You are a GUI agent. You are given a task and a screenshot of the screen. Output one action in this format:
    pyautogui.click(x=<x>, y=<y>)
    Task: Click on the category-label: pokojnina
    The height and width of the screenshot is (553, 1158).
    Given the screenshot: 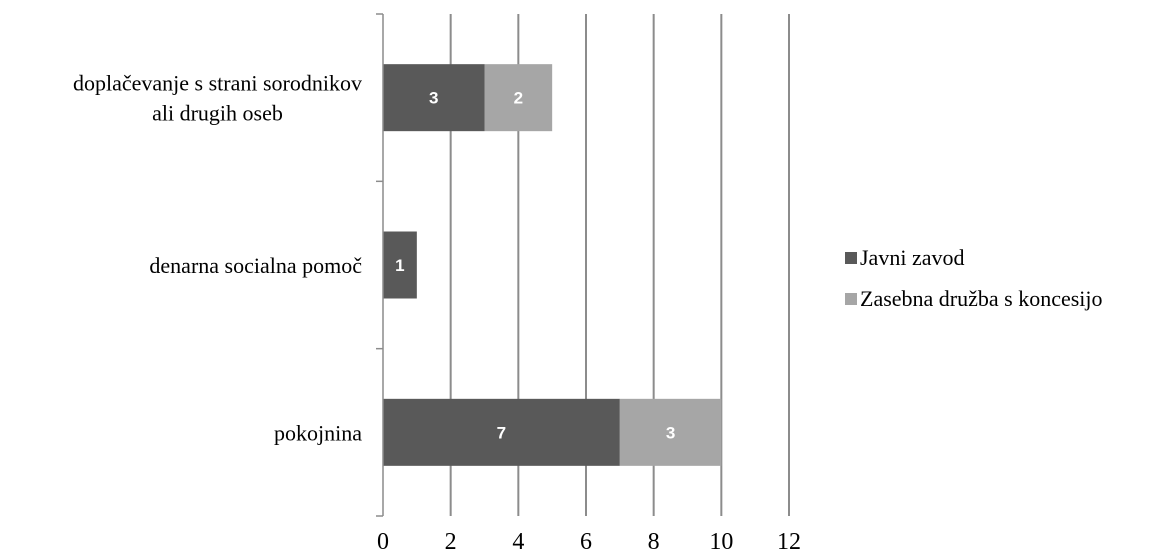 What is the action you would take?
    pyautogui.click(x=318, y=432)
    